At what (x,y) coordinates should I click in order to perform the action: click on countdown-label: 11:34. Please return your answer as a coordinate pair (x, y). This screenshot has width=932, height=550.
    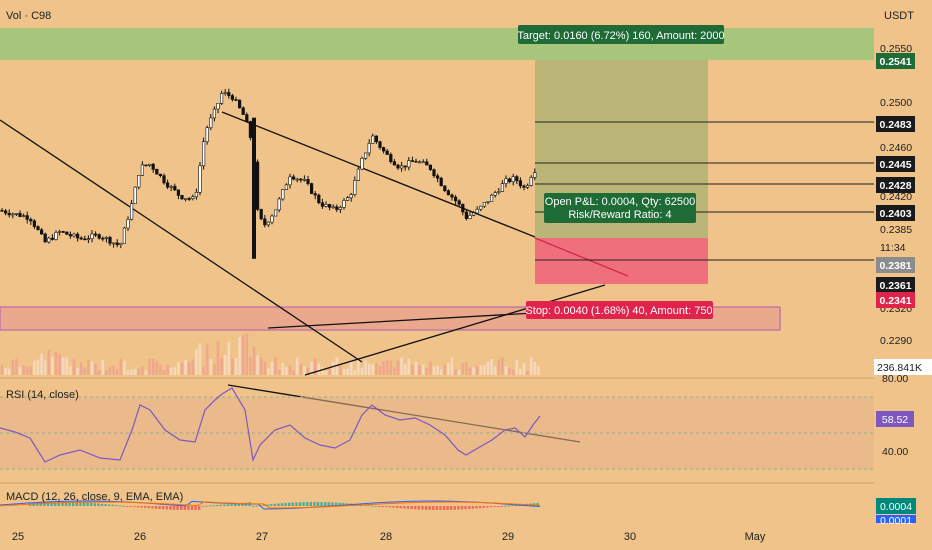
    Looking at the image, I should click on (893, 248).